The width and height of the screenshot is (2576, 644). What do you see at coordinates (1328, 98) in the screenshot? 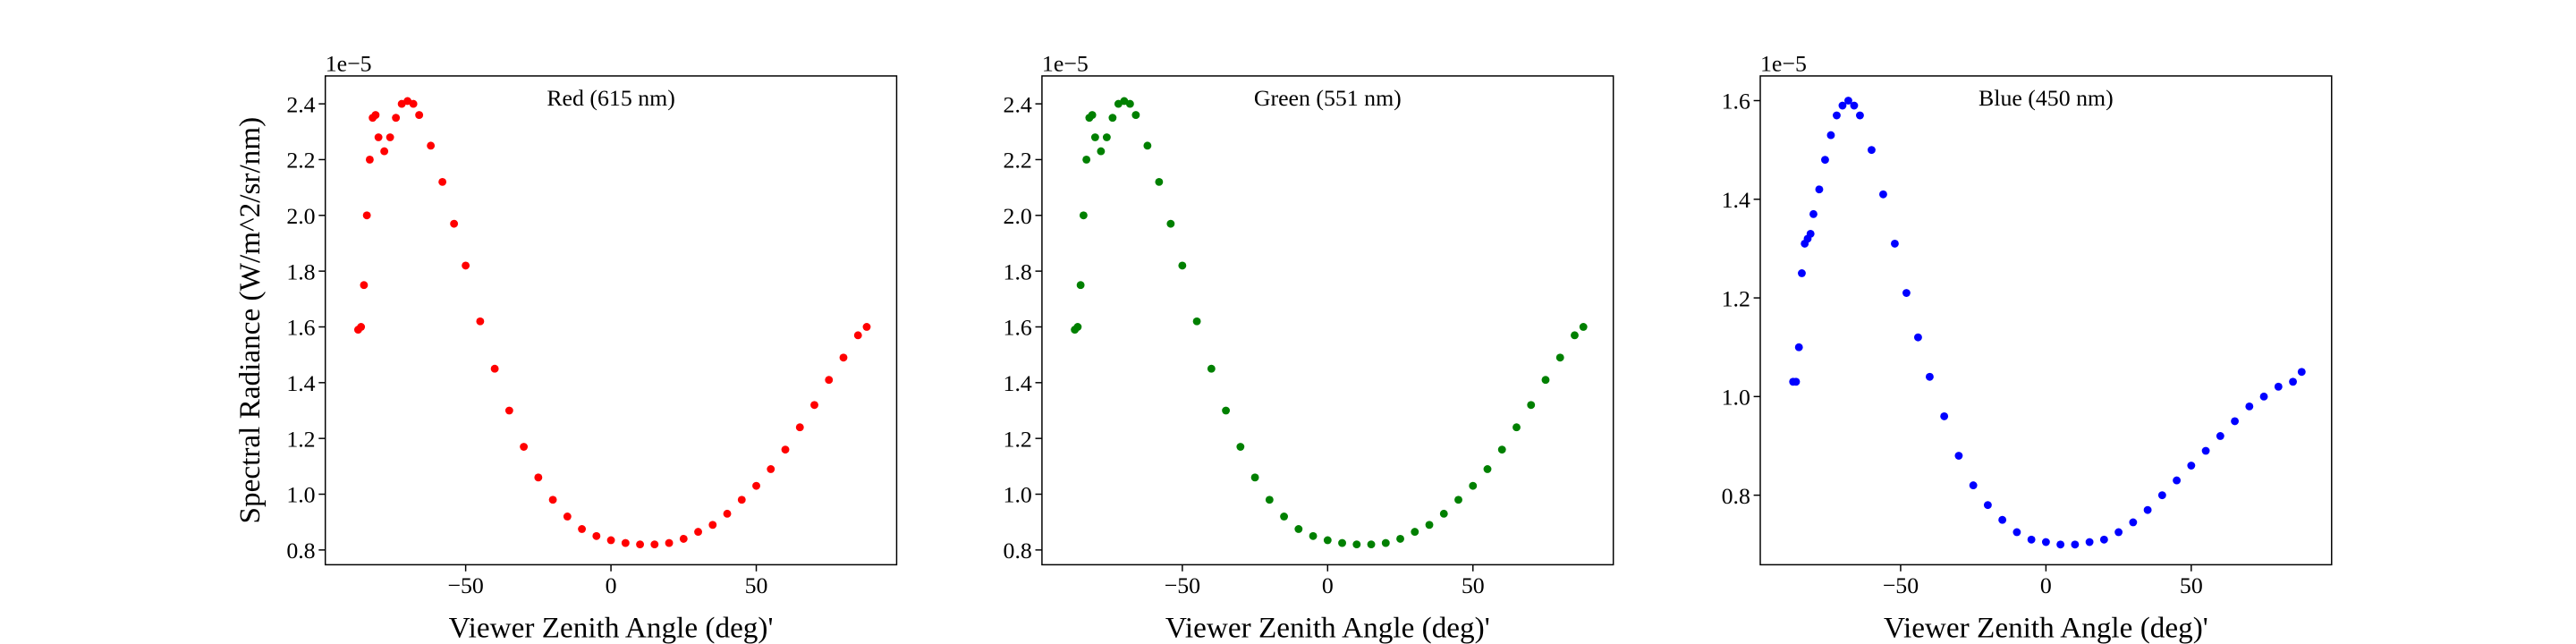
I see `panel-title: Green (551 nm)` at bounding box center [1328, 98].